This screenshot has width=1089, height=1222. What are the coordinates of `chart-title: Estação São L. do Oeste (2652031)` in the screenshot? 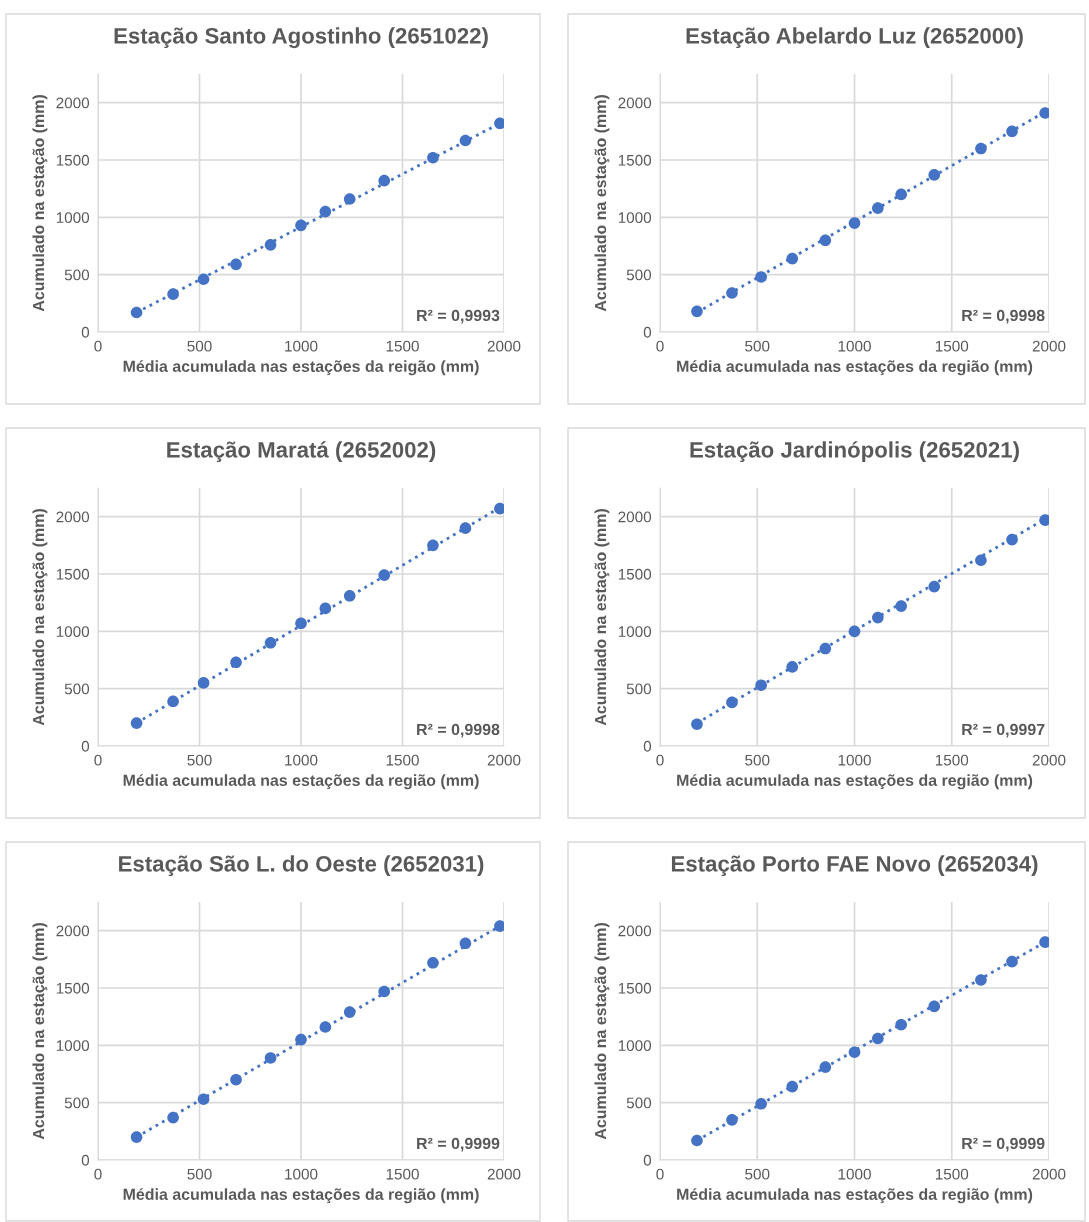 It's located at (301, 866).